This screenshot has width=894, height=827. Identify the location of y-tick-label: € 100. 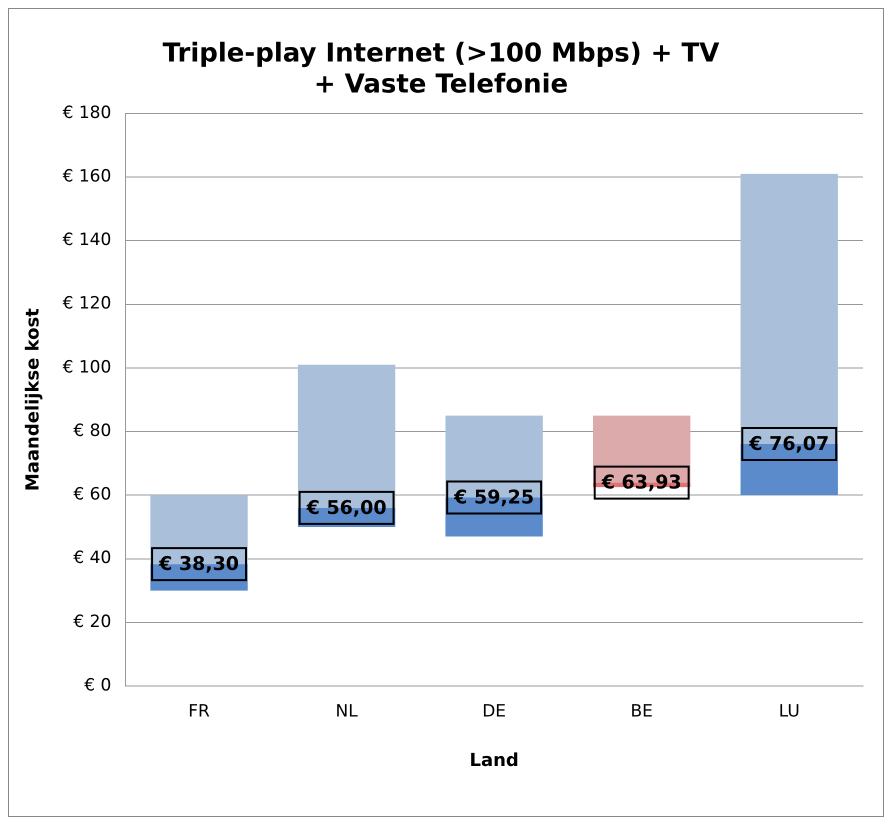
(87, 367).